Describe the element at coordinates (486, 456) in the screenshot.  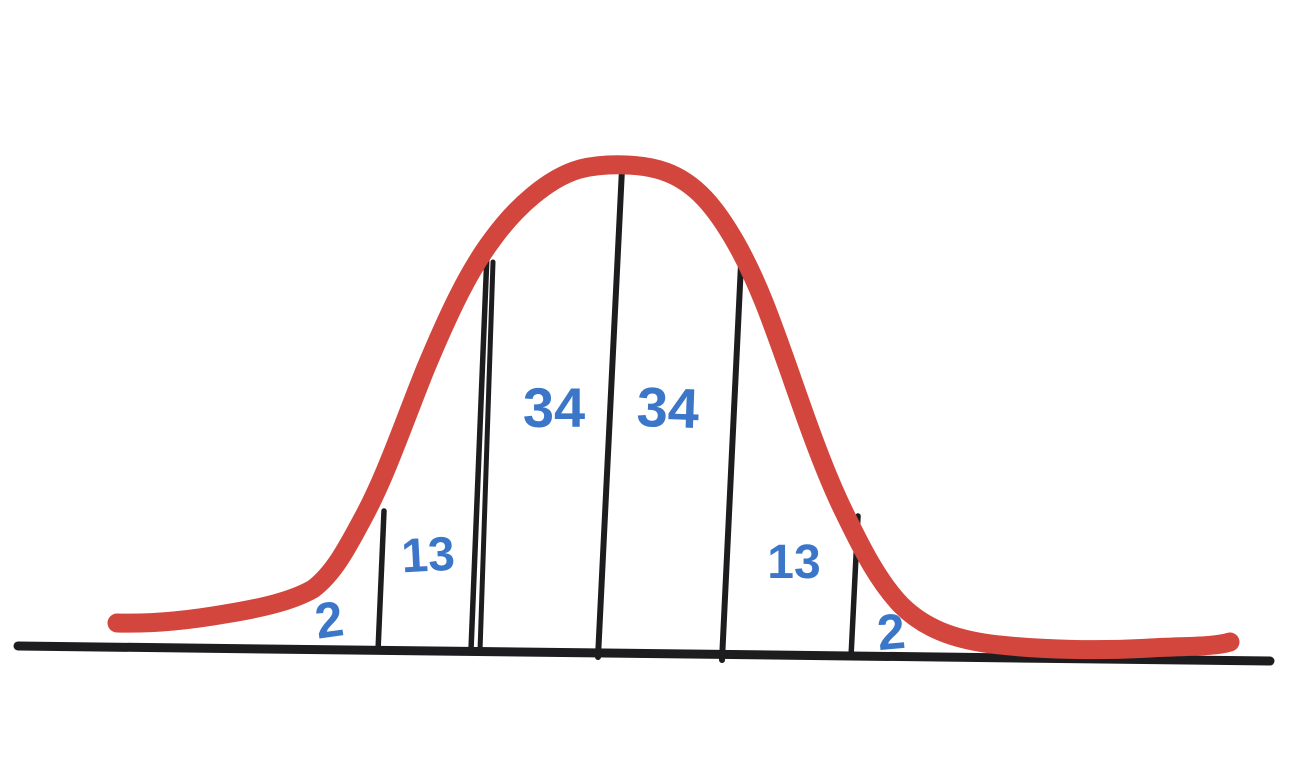
I see `divider-line-minus-1sd-stroke2` at that location.